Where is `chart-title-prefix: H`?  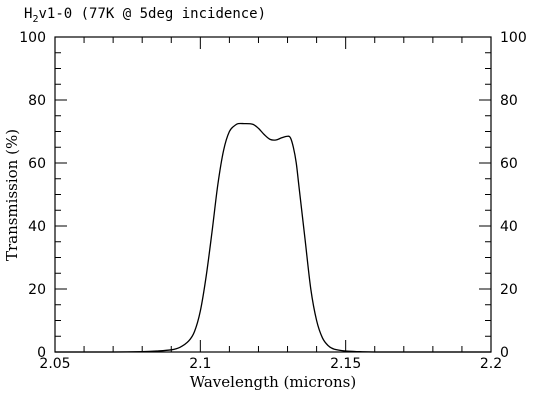 chart-title-prefix: H is located at coordinates (28, 14).